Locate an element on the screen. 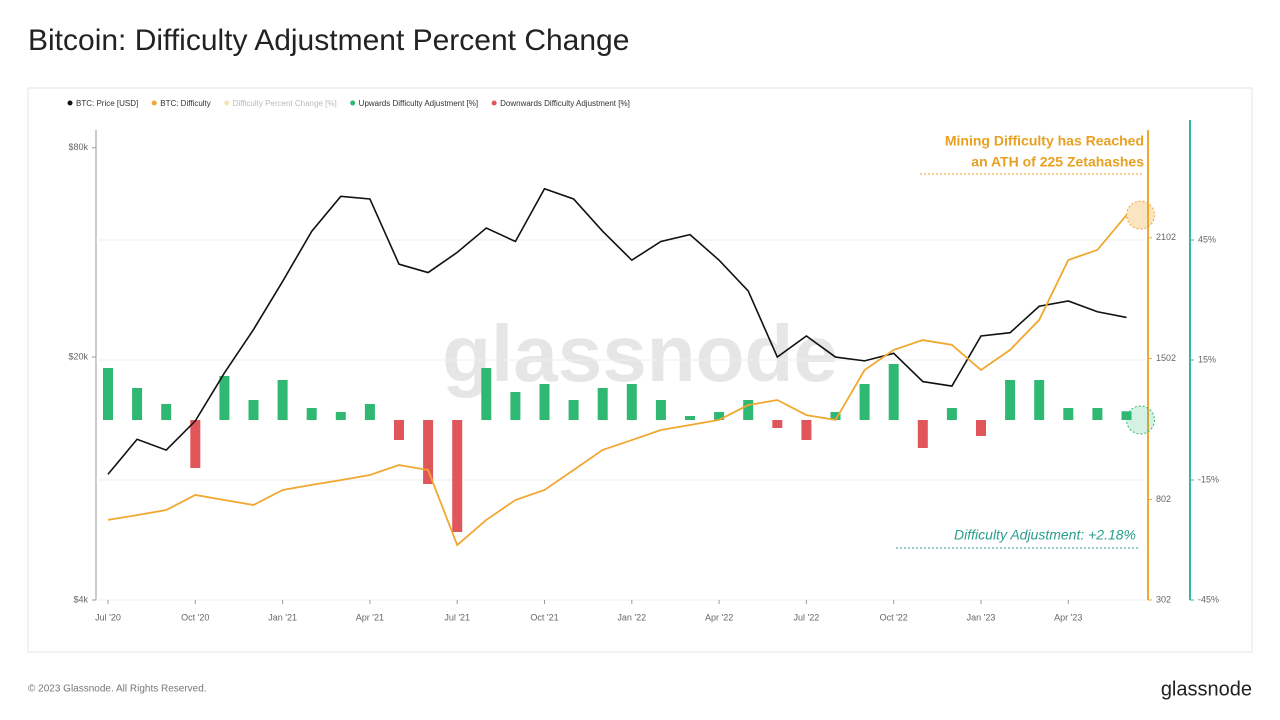  annotation: Difficulty Adjustment: +2.18% is located at coordinates (1045, 535).